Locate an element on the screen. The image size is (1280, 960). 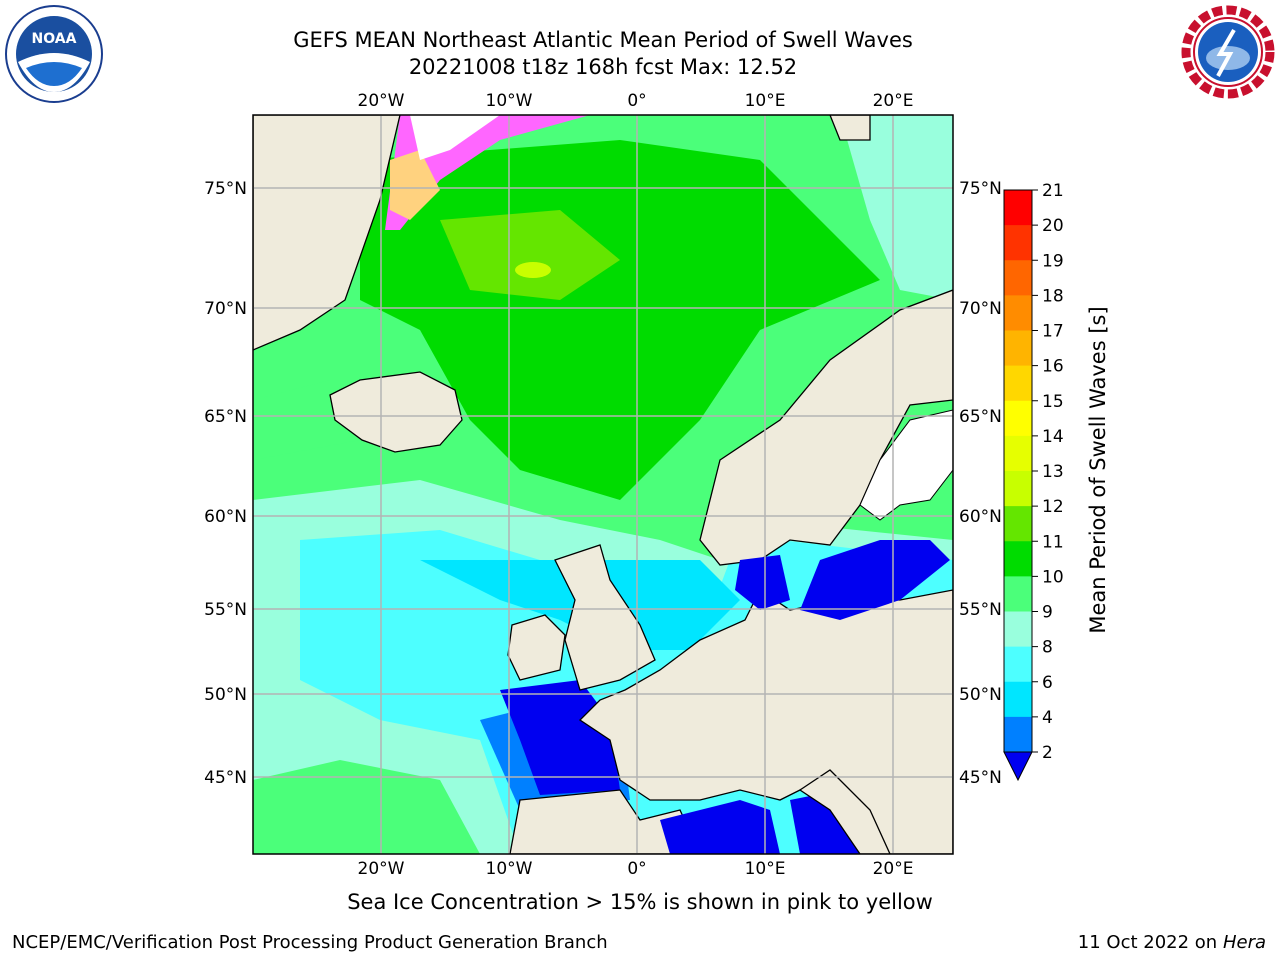
lat-label-right: 55°N is located at coordinates (980, 610).